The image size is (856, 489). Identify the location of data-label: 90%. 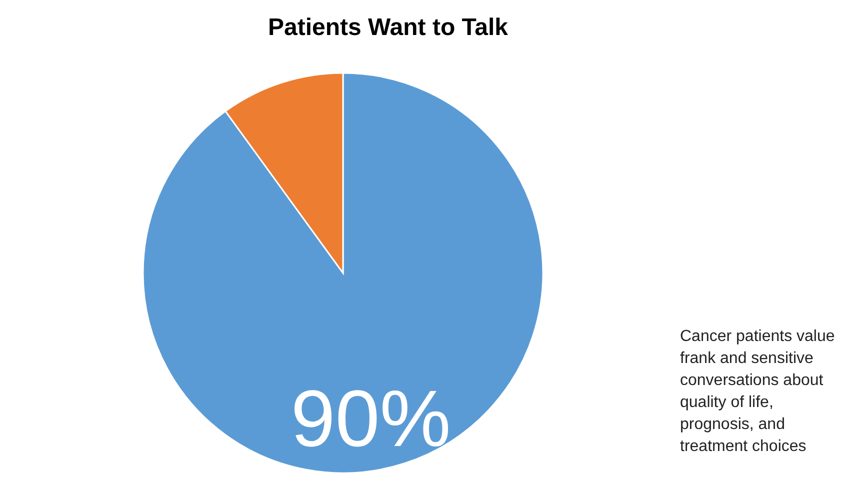
(370, 419).